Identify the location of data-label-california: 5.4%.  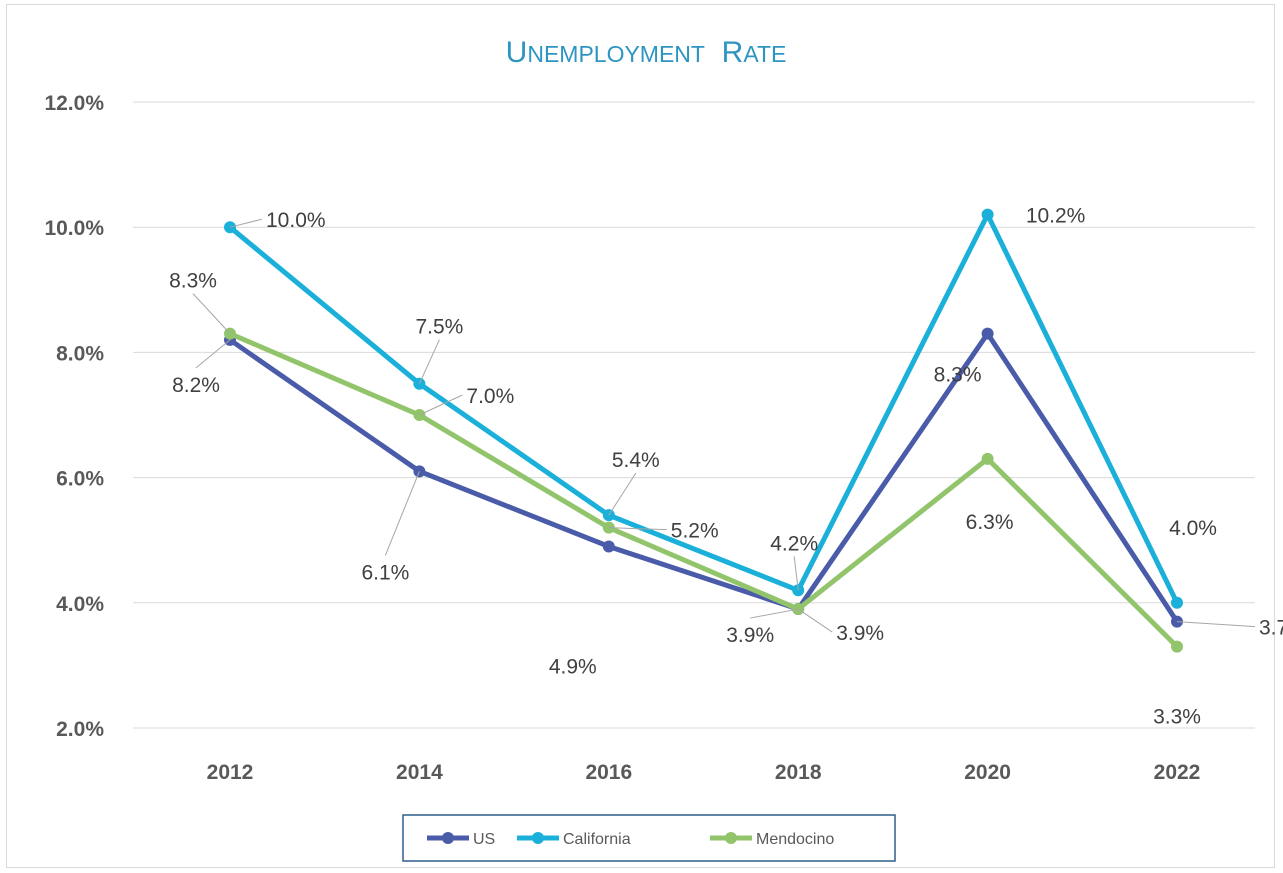
(636, 460).